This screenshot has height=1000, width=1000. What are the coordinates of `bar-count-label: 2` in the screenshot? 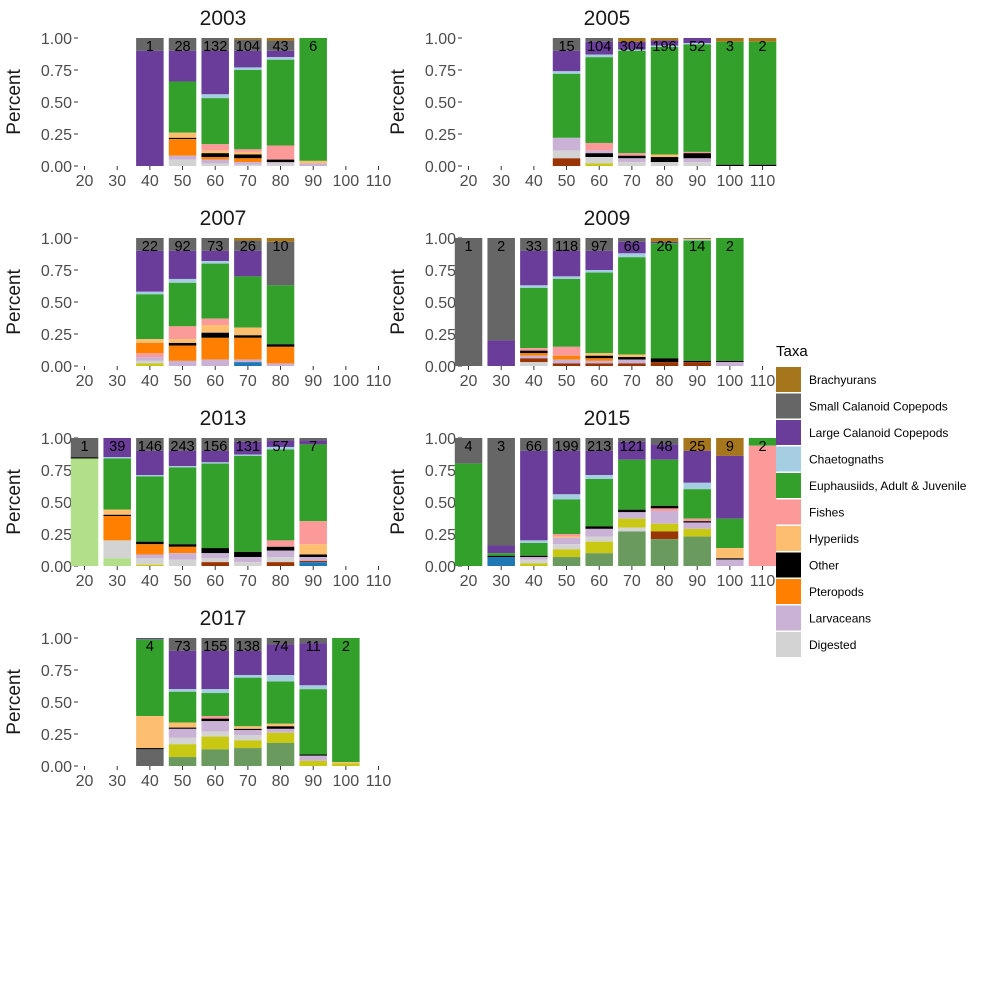 It's located at (346, 647).